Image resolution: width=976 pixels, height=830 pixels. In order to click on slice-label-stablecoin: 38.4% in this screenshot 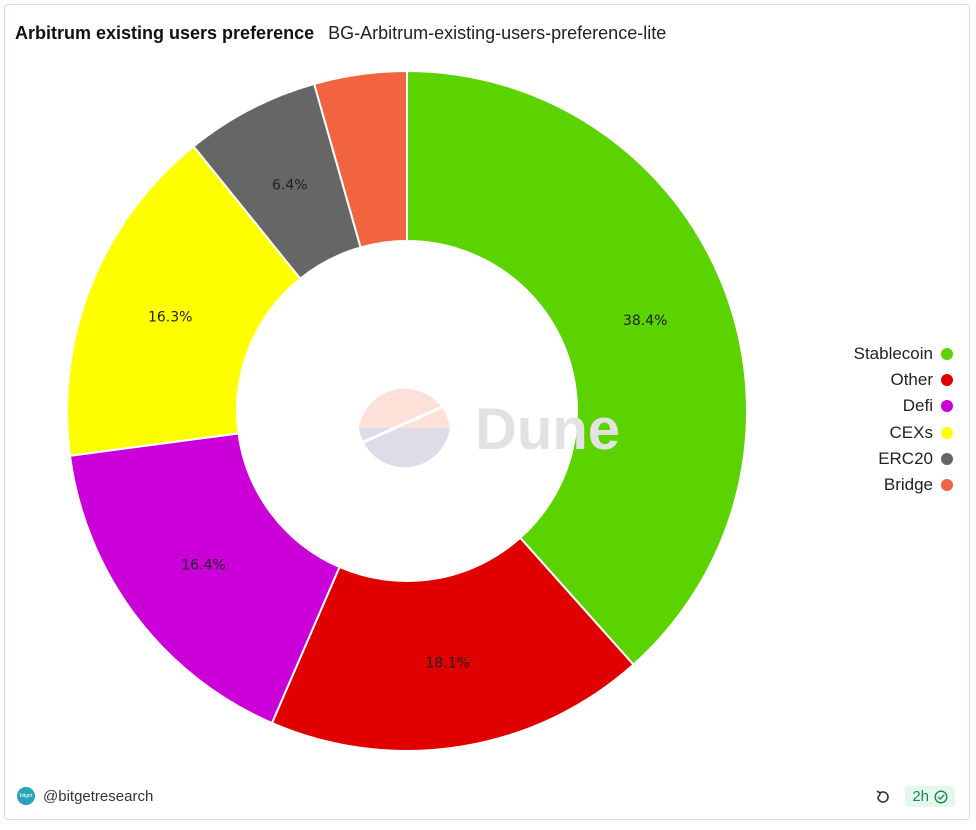, I will do `click(645, 321)`.